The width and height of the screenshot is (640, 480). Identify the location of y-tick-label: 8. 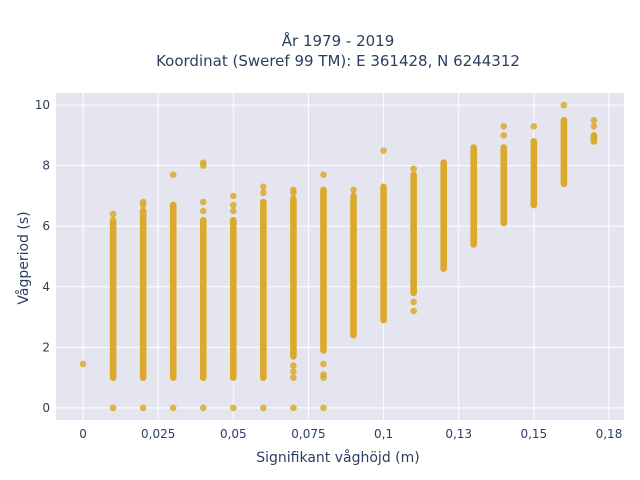
(46, 166).